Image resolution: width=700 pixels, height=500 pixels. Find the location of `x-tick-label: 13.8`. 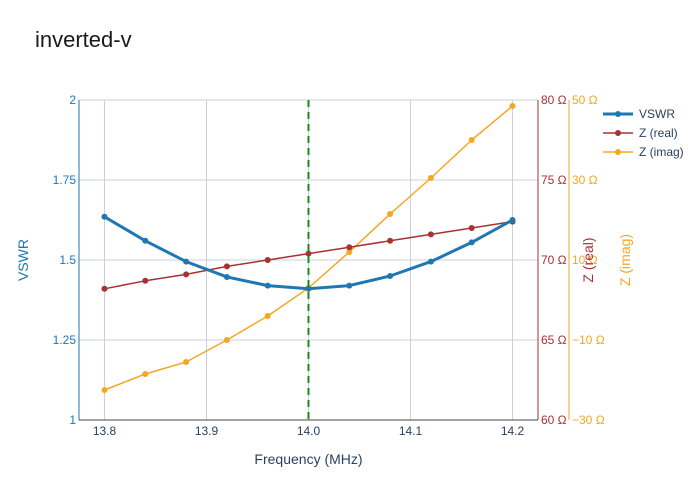

x-tick-label: 13.8 is located at coordinates (105, 431).